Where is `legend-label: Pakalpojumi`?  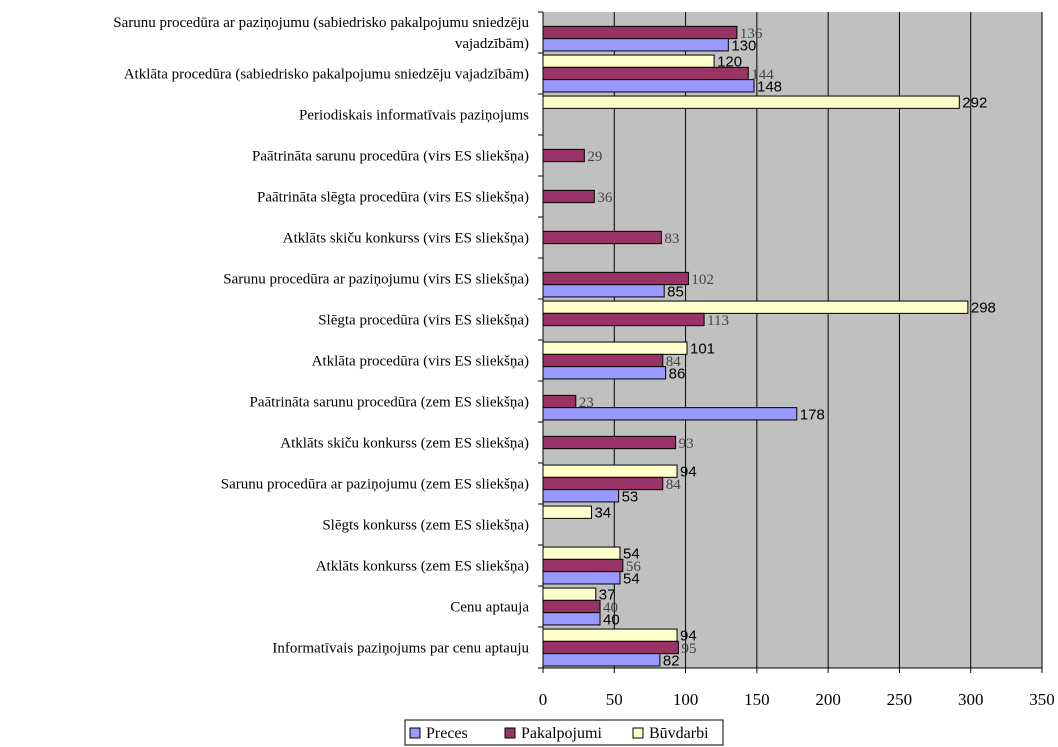
legend-label: Pakalpojumi is located at coordinates (561, 733).